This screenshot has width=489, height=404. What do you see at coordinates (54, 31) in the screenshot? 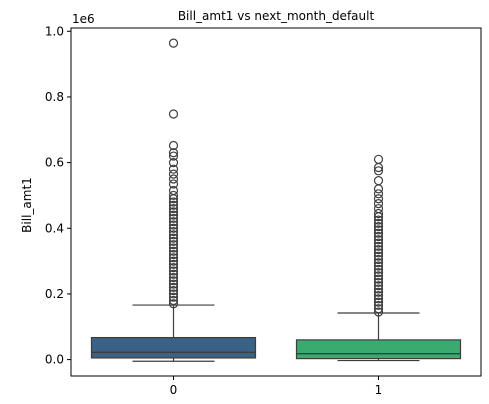
I see `y-tick-label: 1.0` at bounding box center [54, 31].